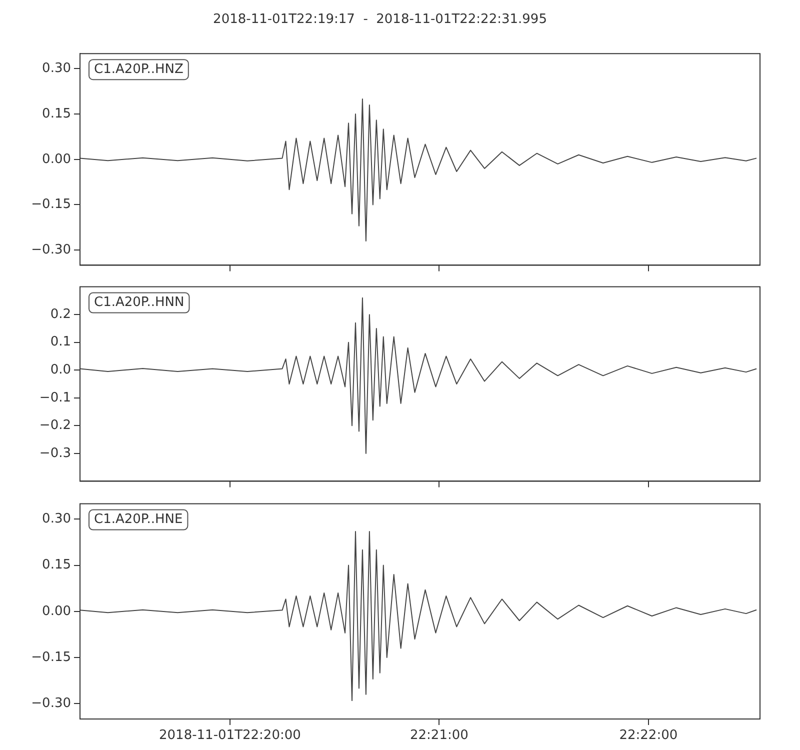 This screenshot has height=750, width=800. What do you see at coordinates (60, 342) in the screenshot?
I see `y-tick-label: 0.1` at bounding box center [60, 342].